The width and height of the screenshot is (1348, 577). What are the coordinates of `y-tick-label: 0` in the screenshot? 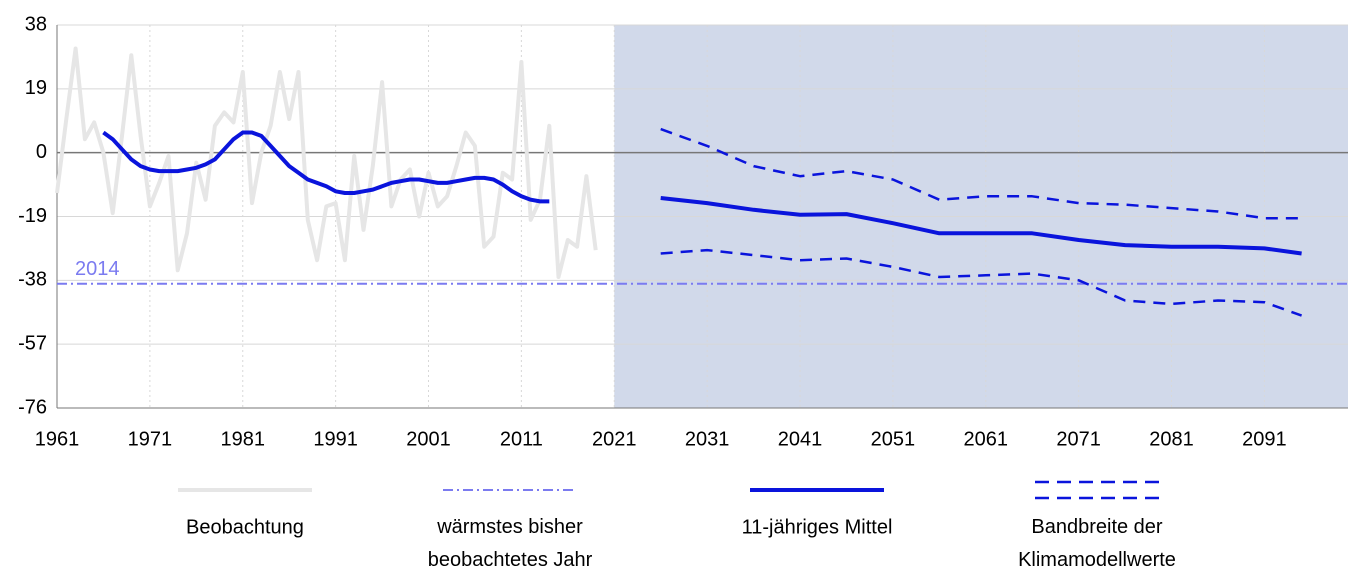 It's located at (41, 152).